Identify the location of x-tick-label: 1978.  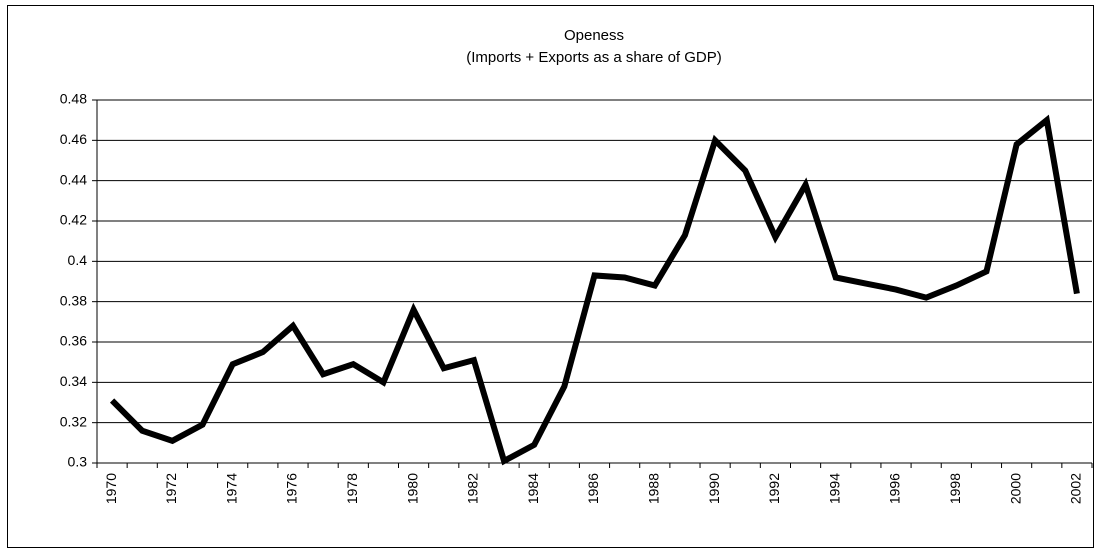
(352, 488).